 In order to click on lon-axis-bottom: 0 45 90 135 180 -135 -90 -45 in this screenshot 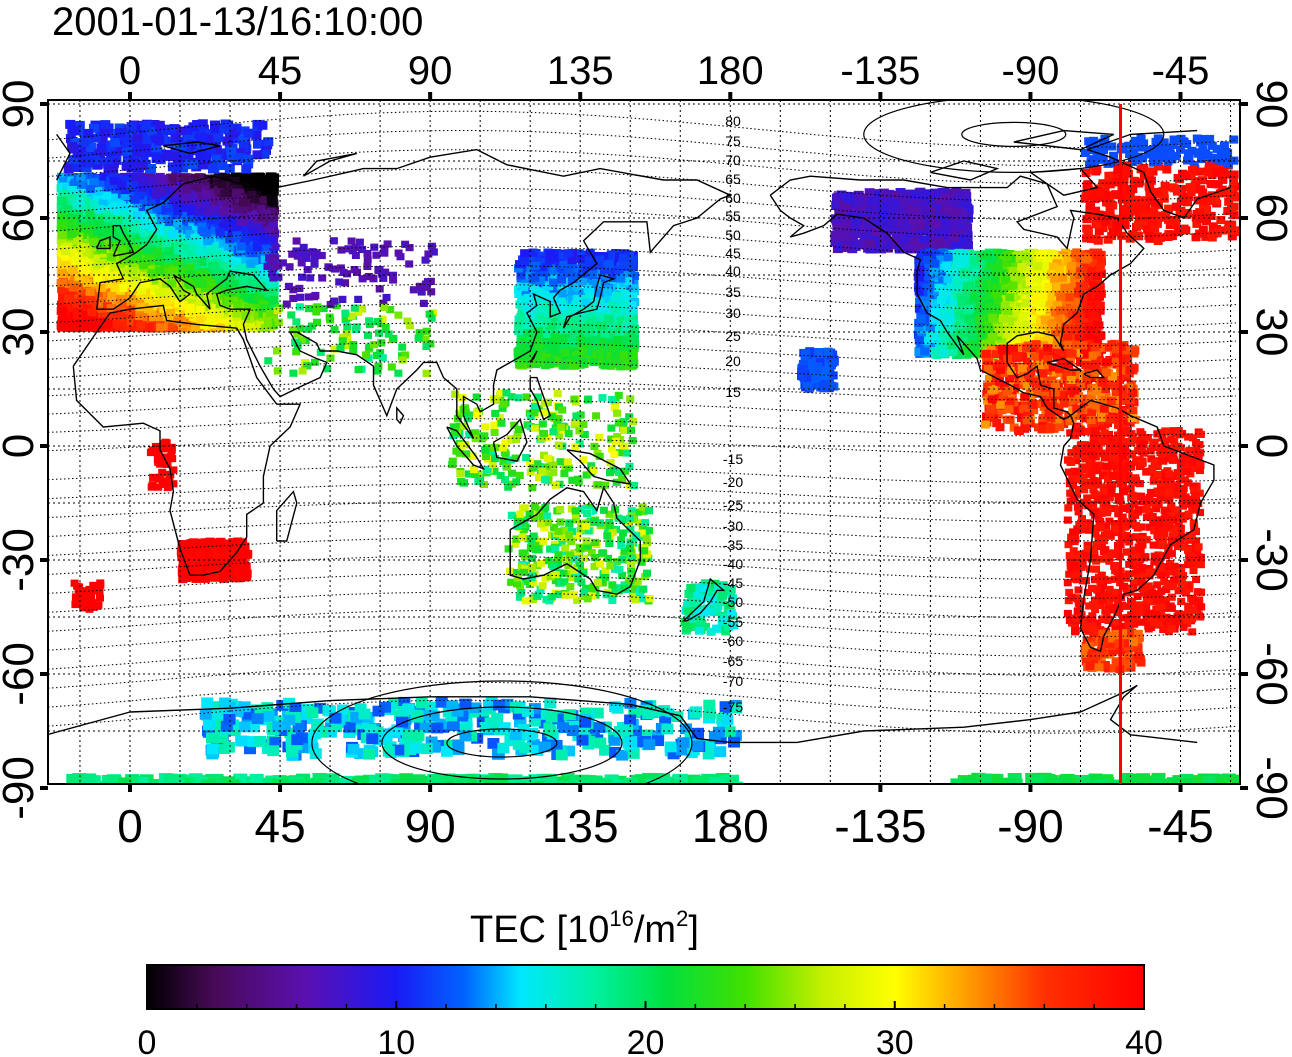, I will do `click(665, 826)`.